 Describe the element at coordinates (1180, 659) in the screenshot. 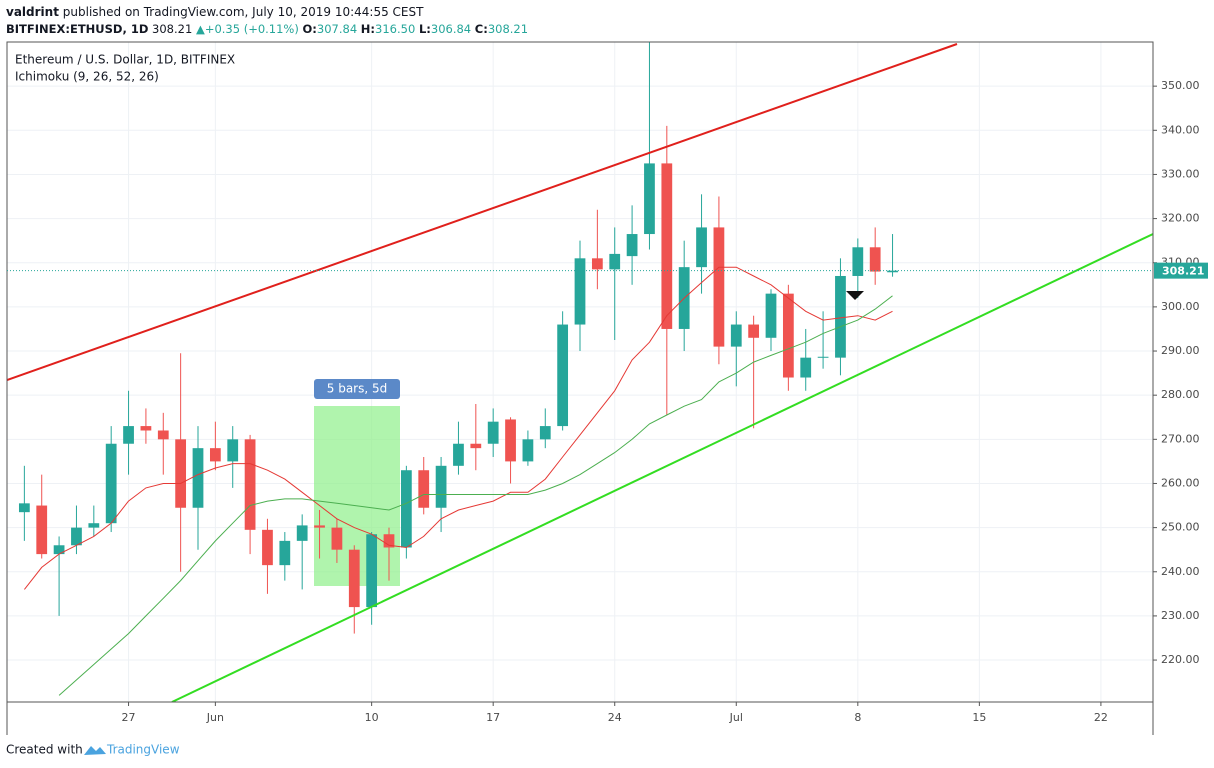

I see `y-tick-label: 220.00` at that location.